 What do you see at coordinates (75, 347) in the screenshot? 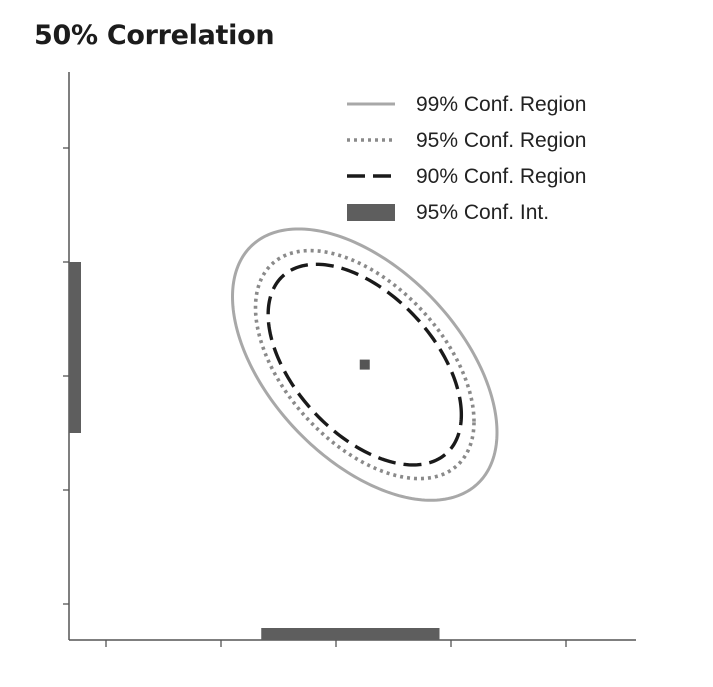
I see `y-interval-bar` at bounding box center [75, 347].